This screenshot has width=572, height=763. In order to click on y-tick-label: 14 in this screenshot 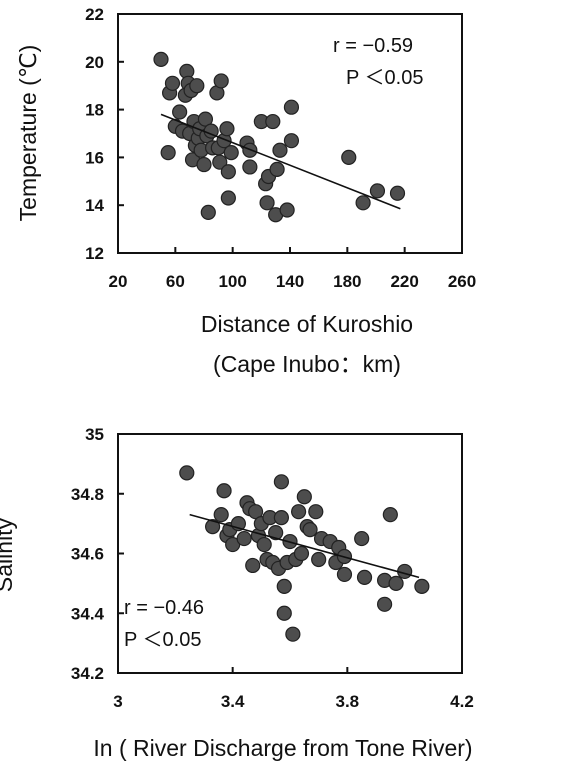, I will do `click(94, 205)`.